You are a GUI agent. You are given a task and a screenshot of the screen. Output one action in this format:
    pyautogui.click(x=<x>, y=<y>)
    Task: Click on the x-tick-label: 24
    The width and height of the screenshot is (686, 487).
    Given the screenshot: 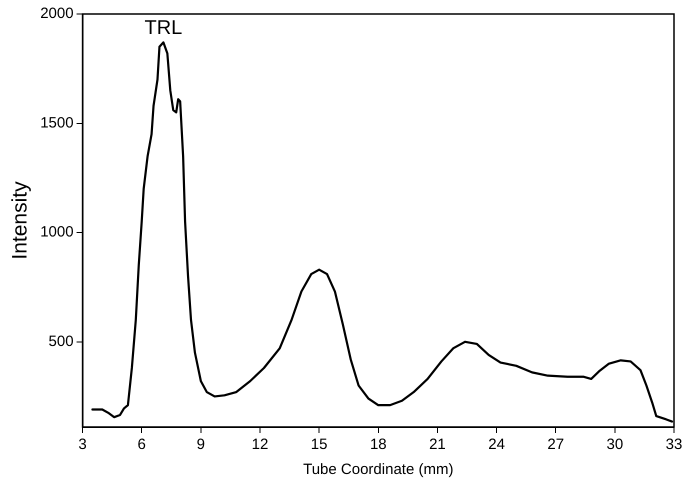 What is the action you would take?
    pyautogui.click(x=496, y=445)
    